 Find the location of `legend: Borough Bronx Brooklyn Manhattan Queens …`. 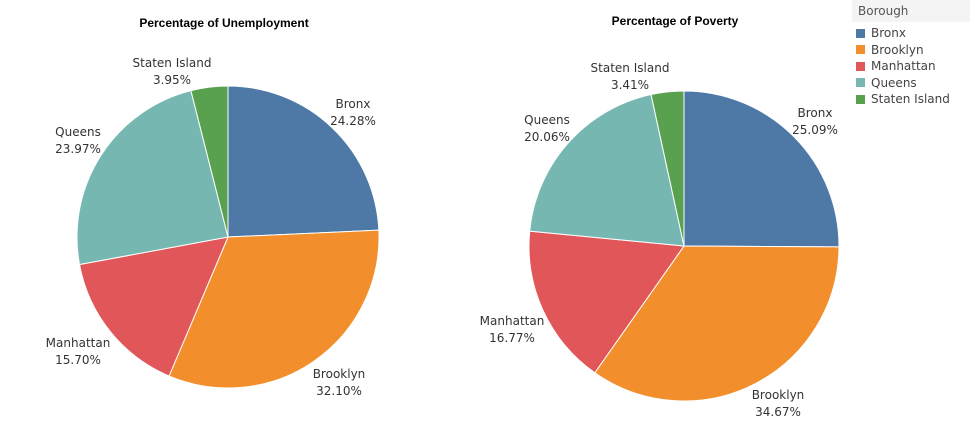

legend: Borough Bronx Brooklyn Manhattan Queens … is located at coordinates (911, 54).